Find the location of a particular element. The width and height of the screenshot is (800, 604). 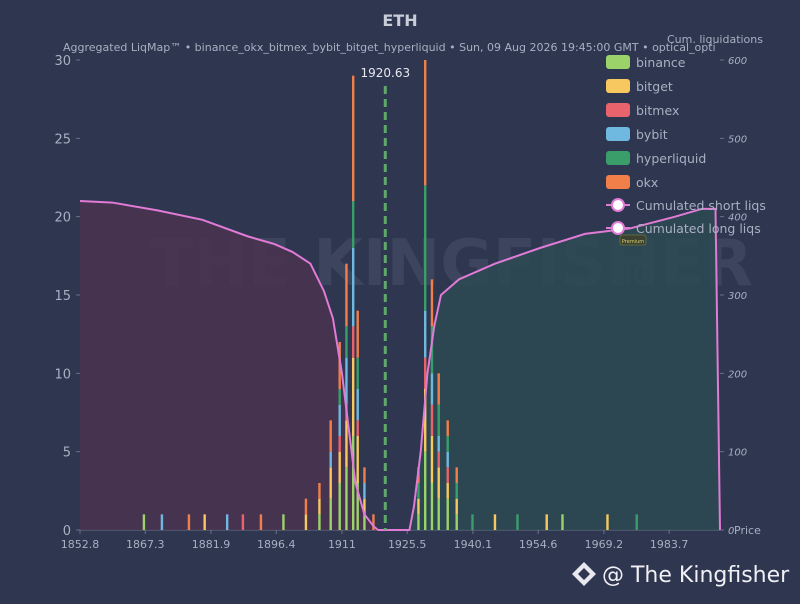

y2-tick-label: 300 is located at coordinates (737, 296).